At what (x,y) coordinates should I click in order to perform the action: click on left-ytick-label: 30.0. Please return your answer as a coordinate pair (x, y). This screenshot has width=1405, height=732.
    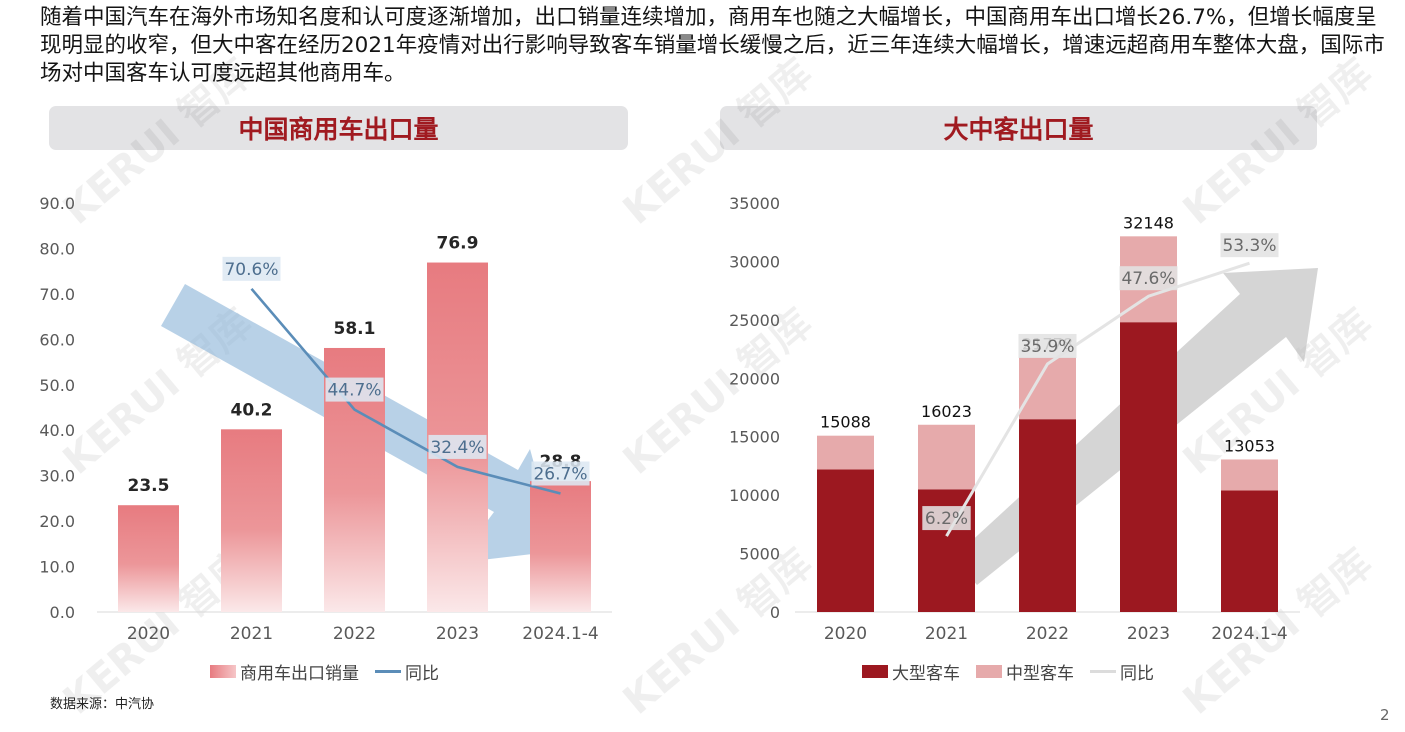
    Looking at the image, I should click on (57, 476).